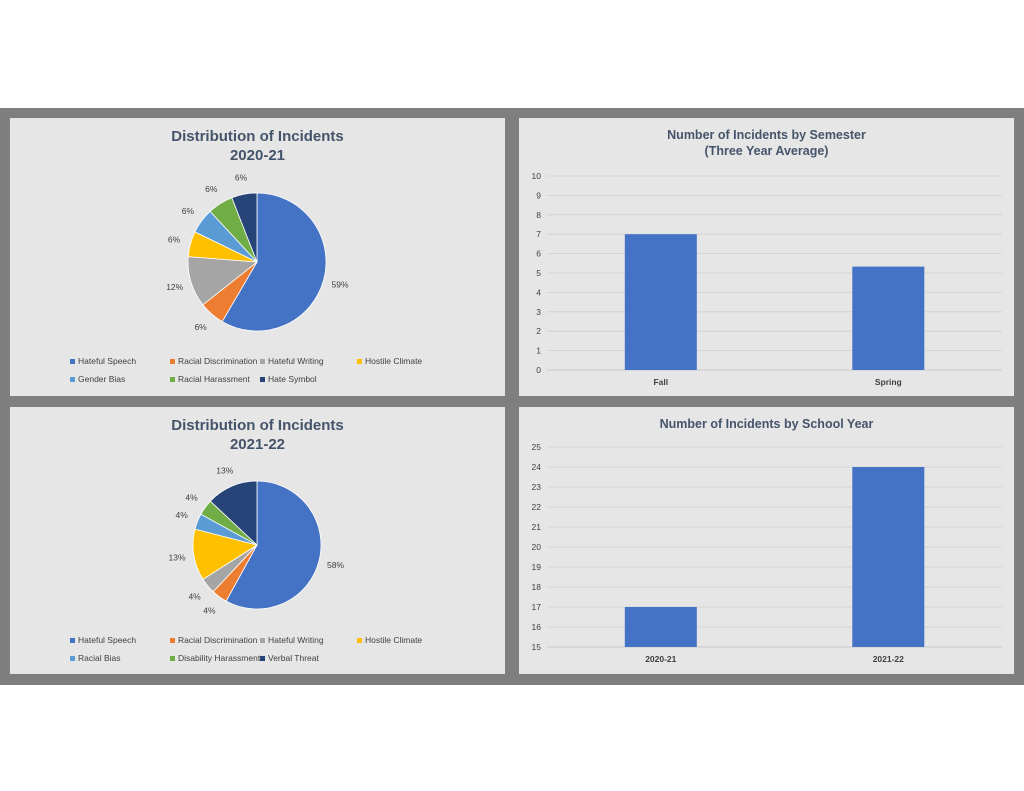 The height and width of the screenshot is (791, 1024). What do you see at coordinates (257, 444) in the screenshot?
I see `pie-title-line-2: 2021-22` at bounding box center [257, 444].